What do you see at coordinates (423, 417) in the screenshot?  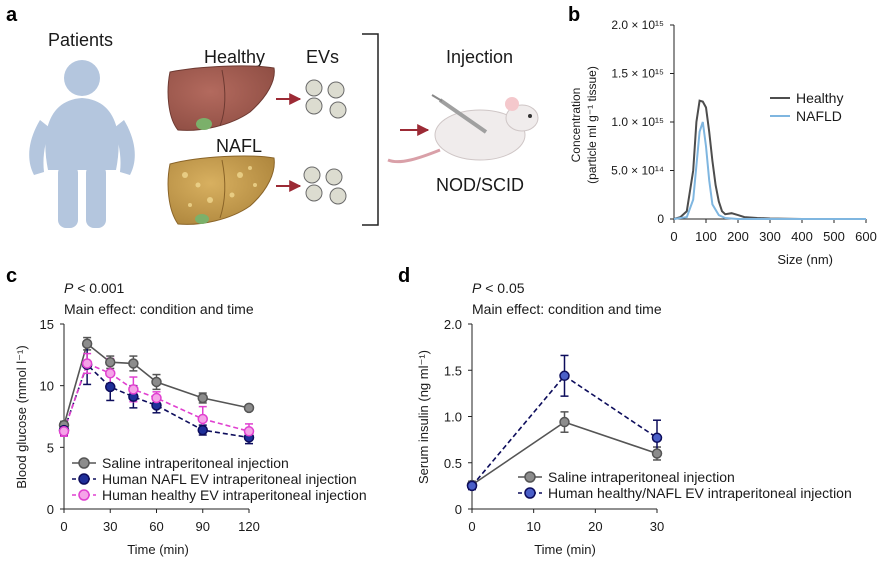 I see `panel-d-ylabel: Serum insulin (ng ml⁻¹)` at bounding box center [423, 417].